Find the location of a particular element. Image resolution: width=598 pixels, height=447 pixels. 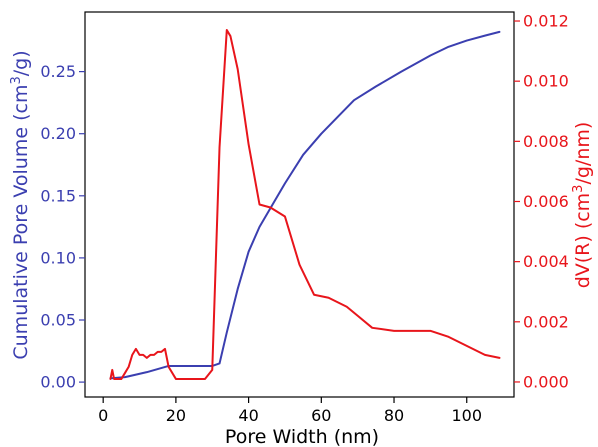

right-tick-label: 0.004 is located at coordinates (546, 261).